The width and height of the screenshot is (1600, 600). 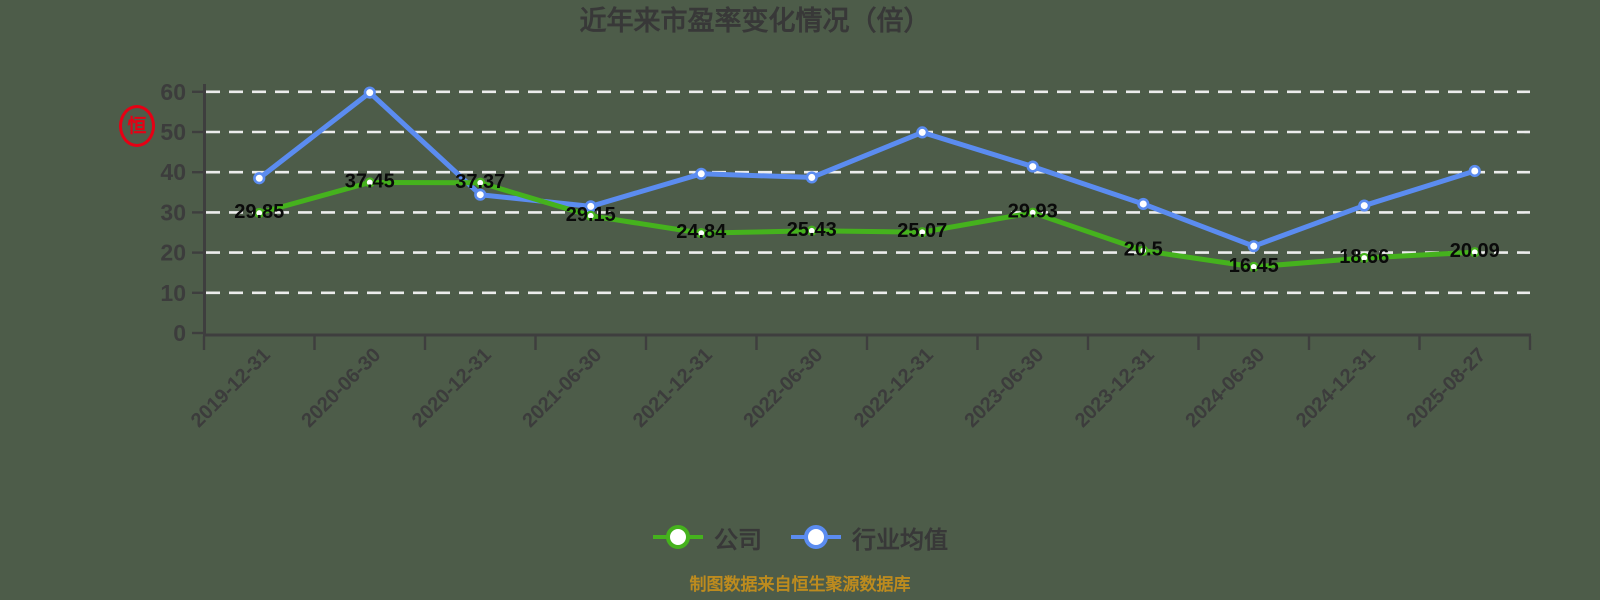 I want to click on point-value-label: 37.37, so click(x=480, y=182).